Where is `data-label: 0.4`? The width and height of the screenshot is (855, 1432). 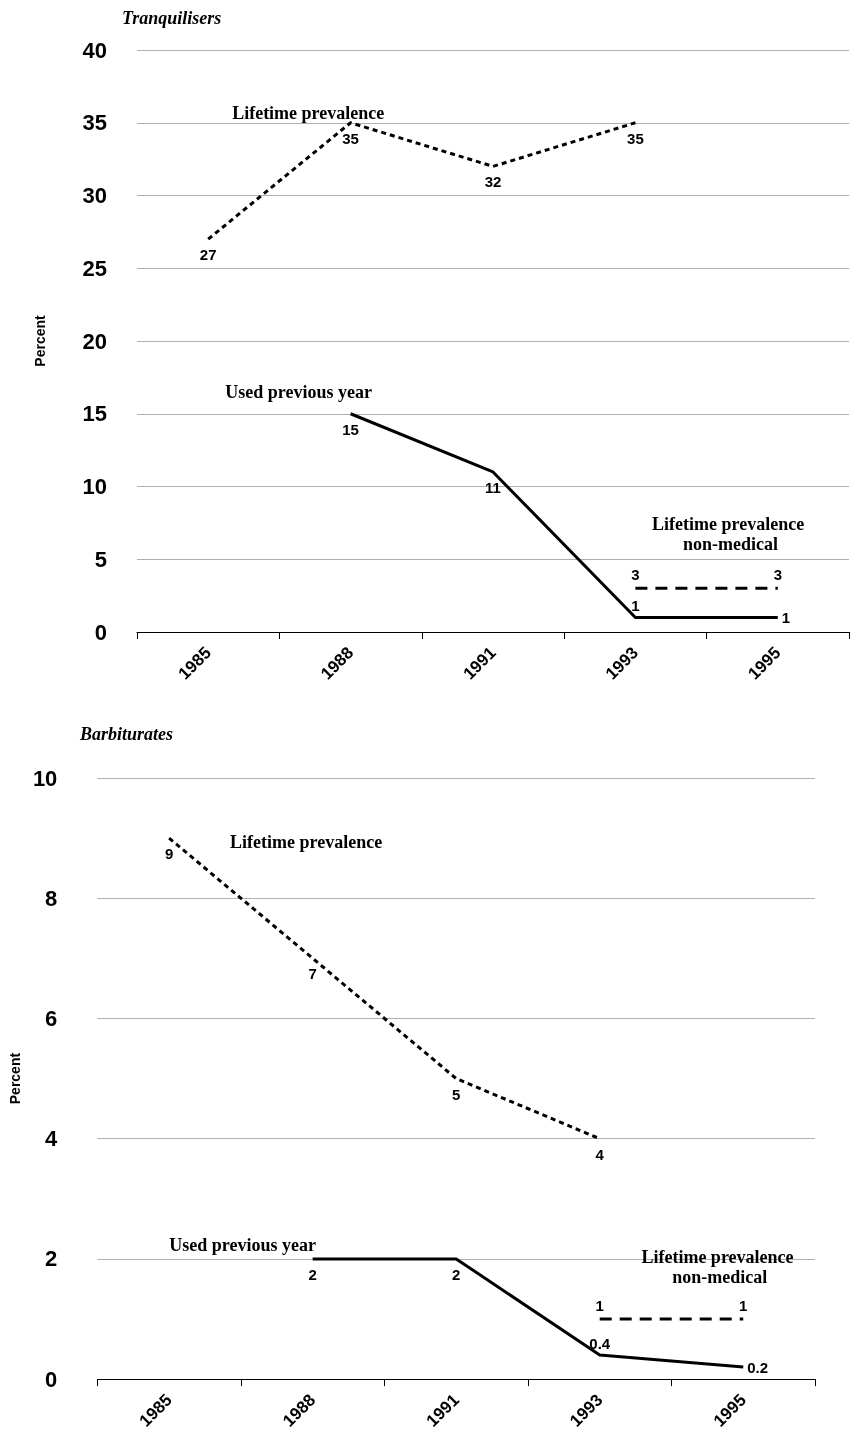 data-label: 0.4 is located at coordinates (600, 1344).